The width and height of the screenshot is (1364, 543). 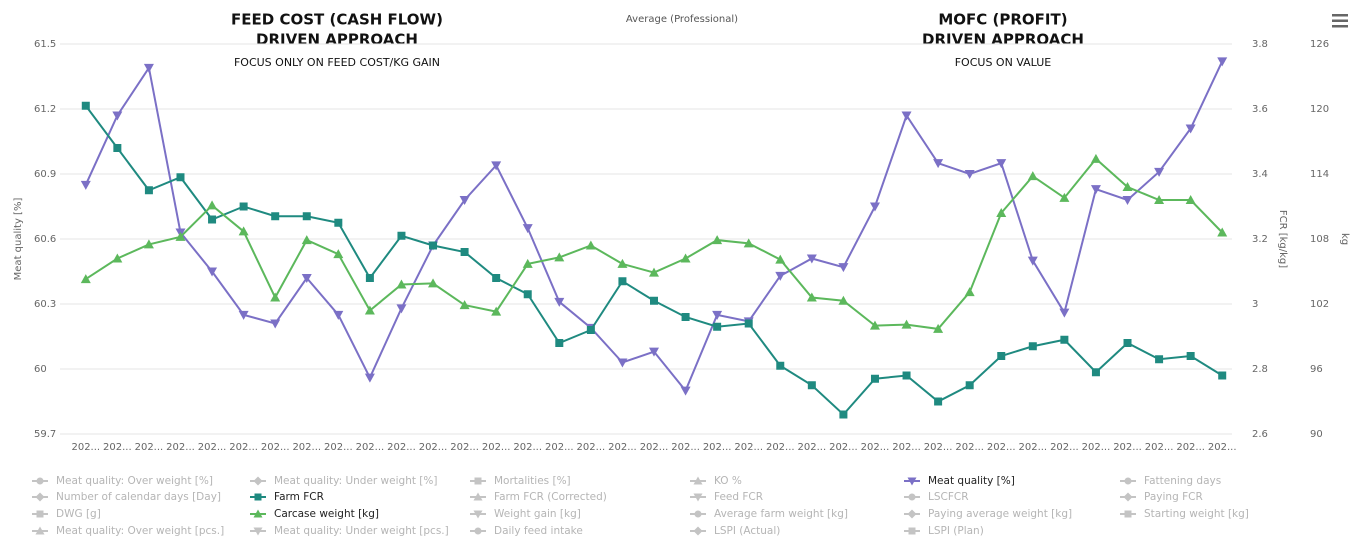 I want to click on legend-item: Feed FCR, so click(x=726, y=497).